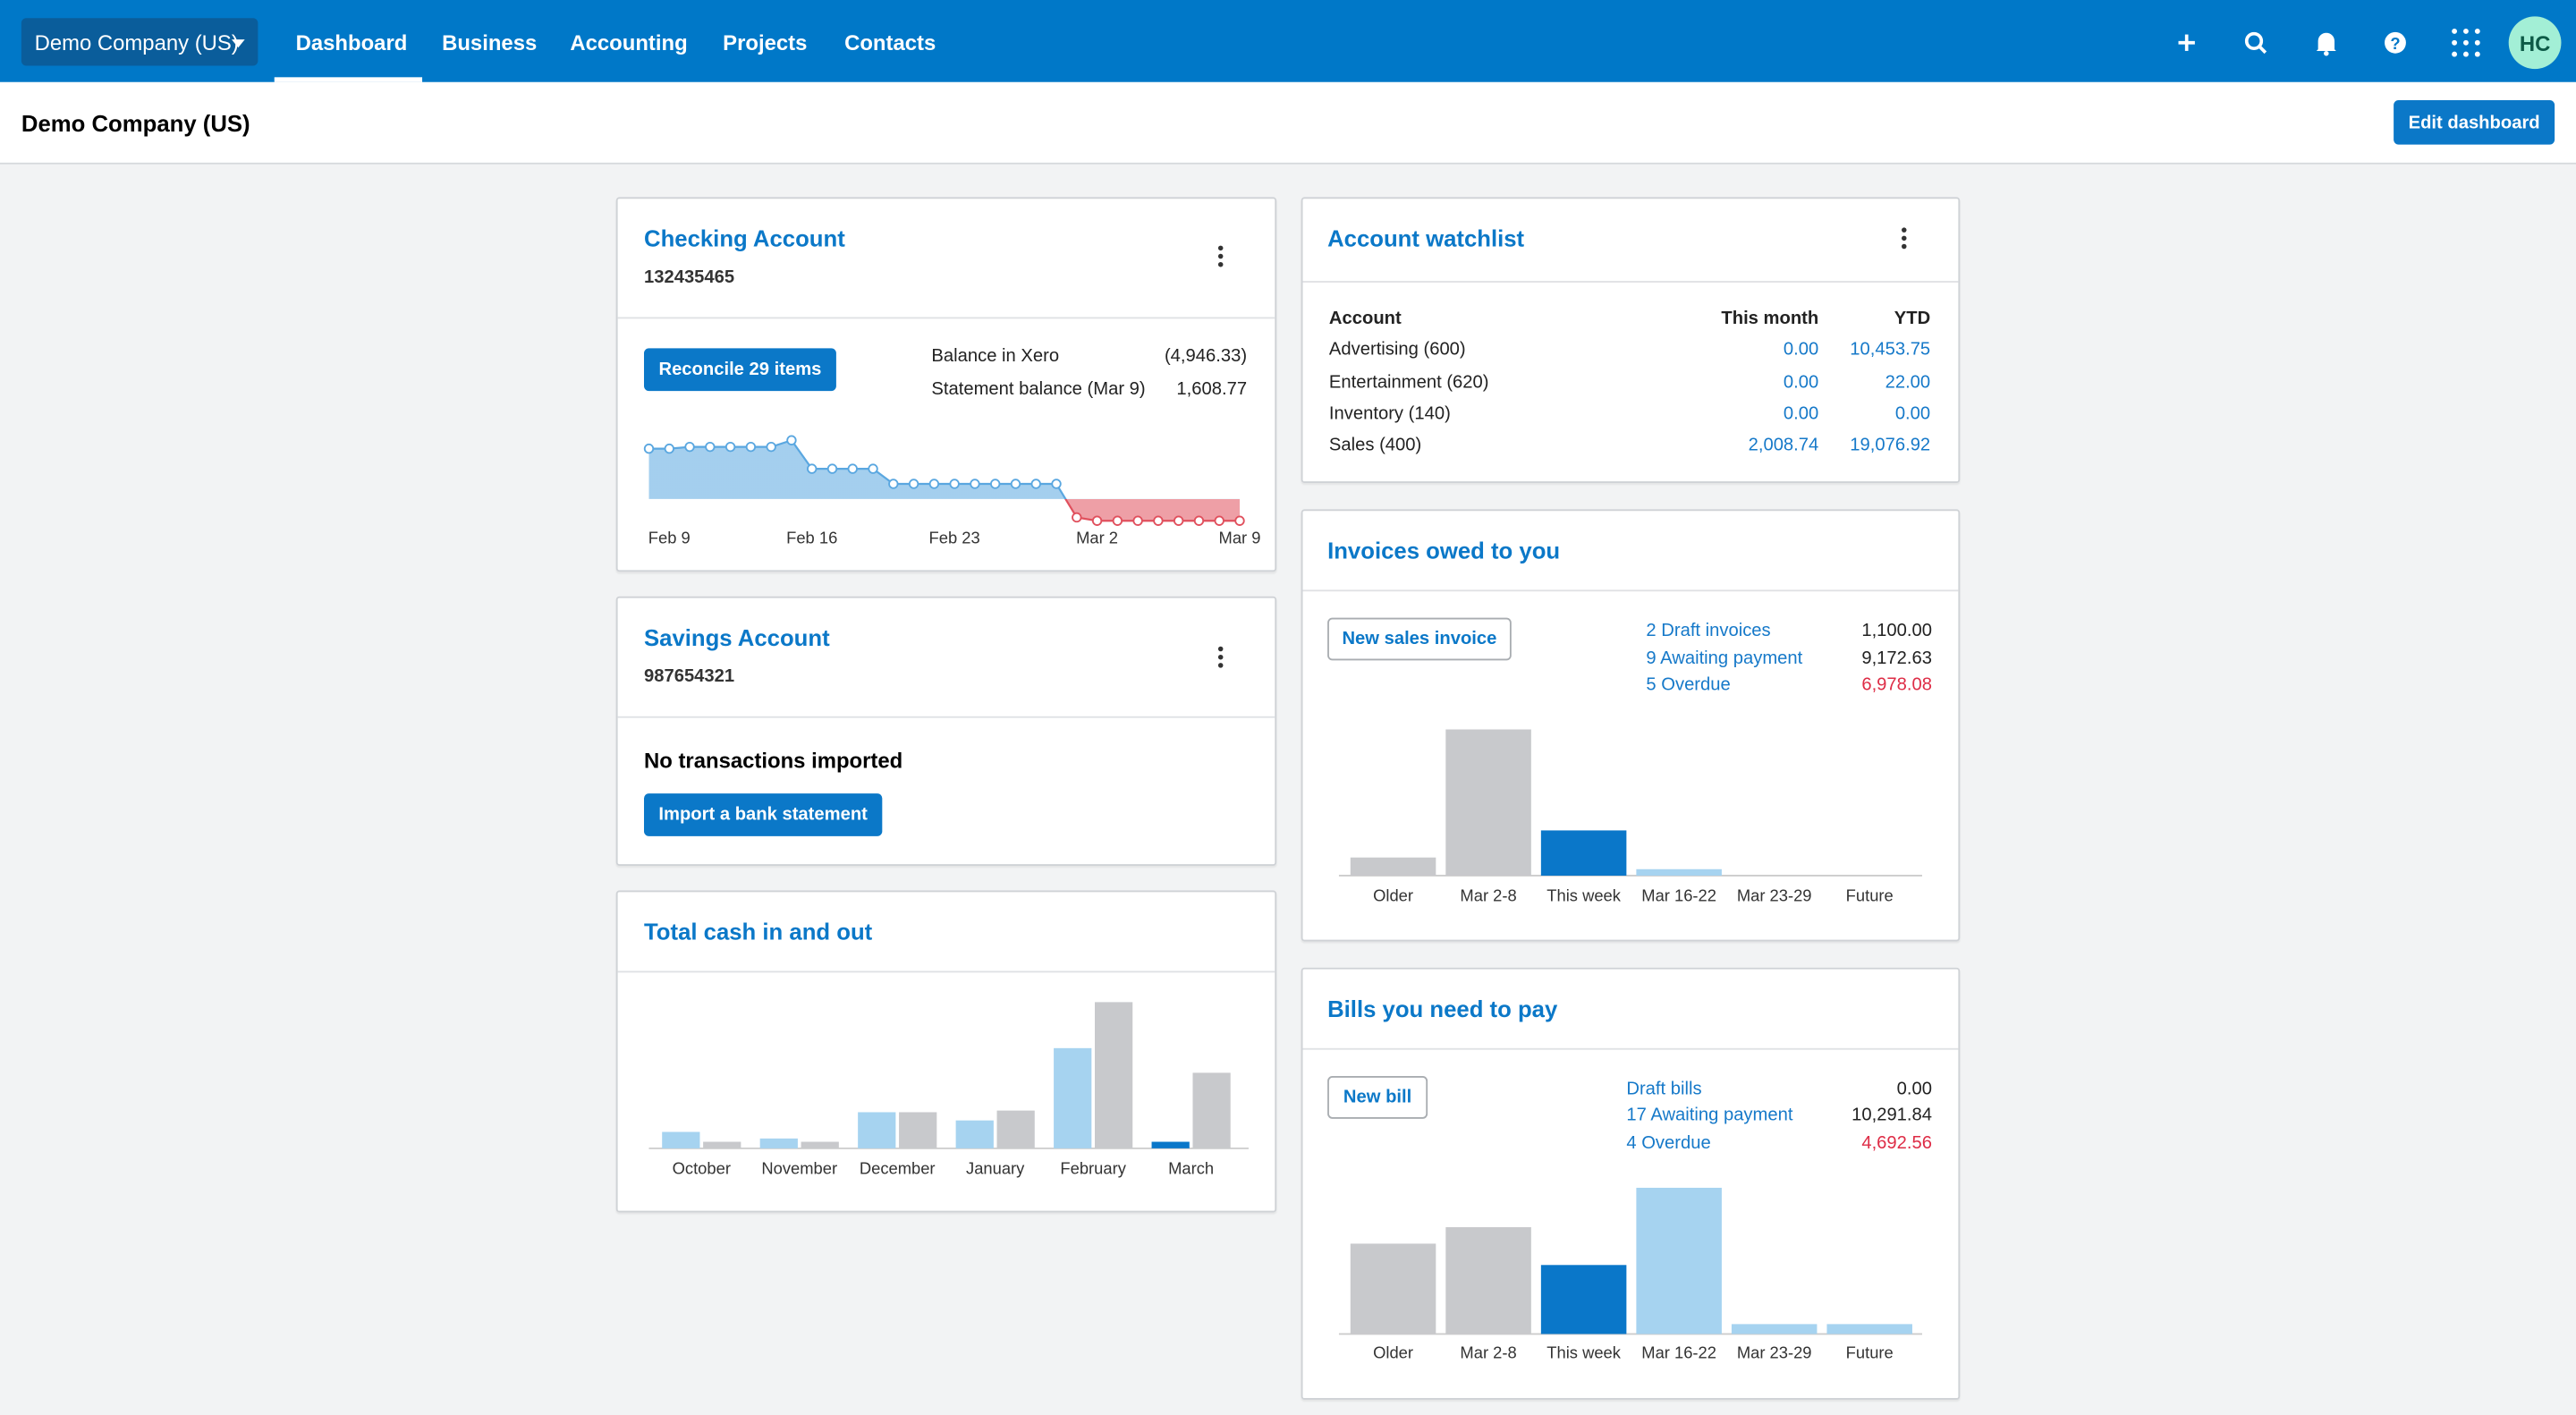  I want to click on card-title: Savings Account, so click(737, 637).